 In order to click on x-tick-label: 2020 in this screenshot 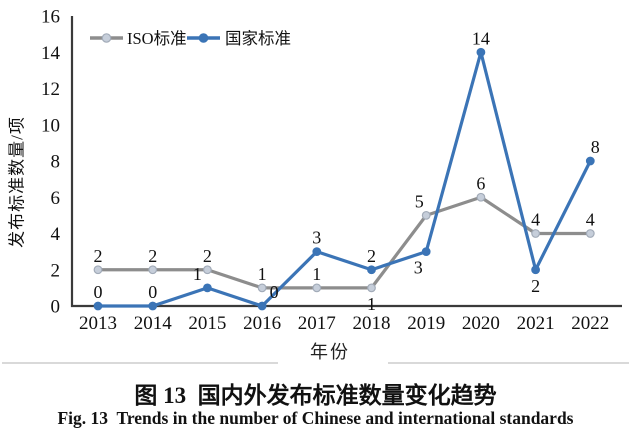, I will do `click(481, 323)`.